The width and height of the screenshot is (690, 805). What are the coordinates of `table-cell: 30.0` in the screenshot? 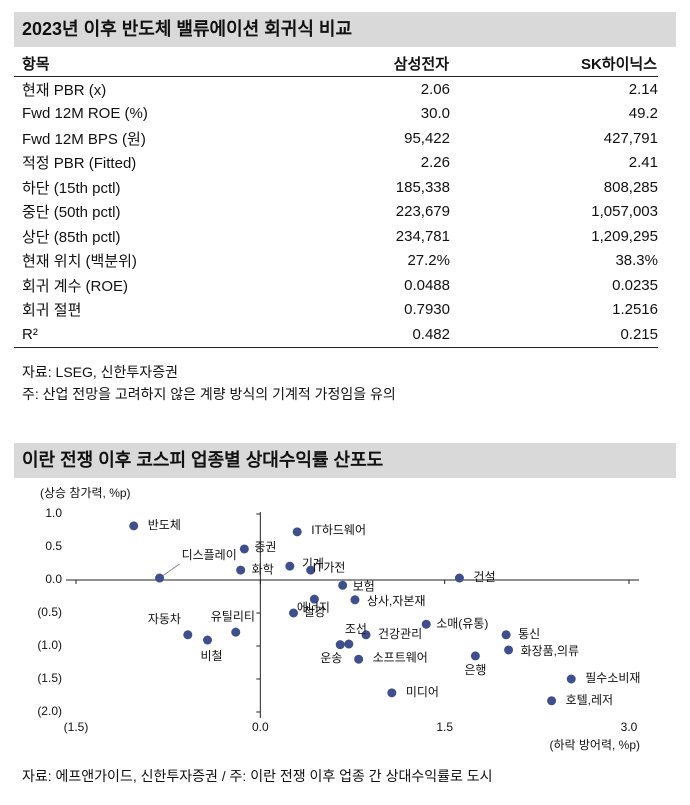 It's located at (435, 114).